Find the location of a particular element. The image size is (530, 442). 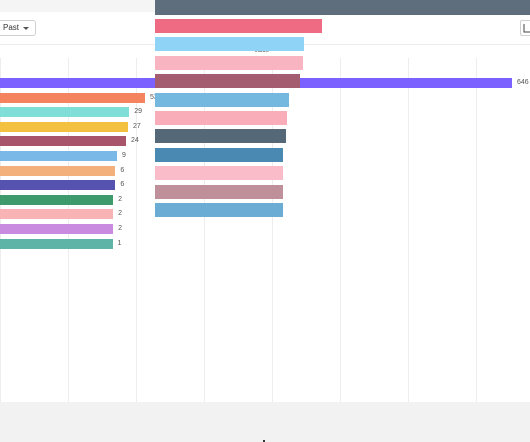

time-range-label: Past is located at coordinates (11, 27).